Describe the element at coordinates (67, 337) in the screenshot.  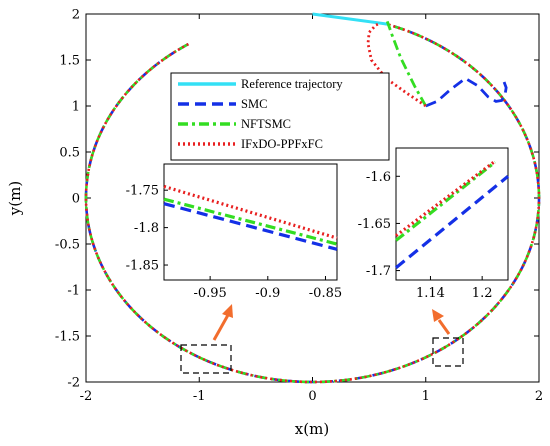
I see `y-tick-label: -1.5` at that location.